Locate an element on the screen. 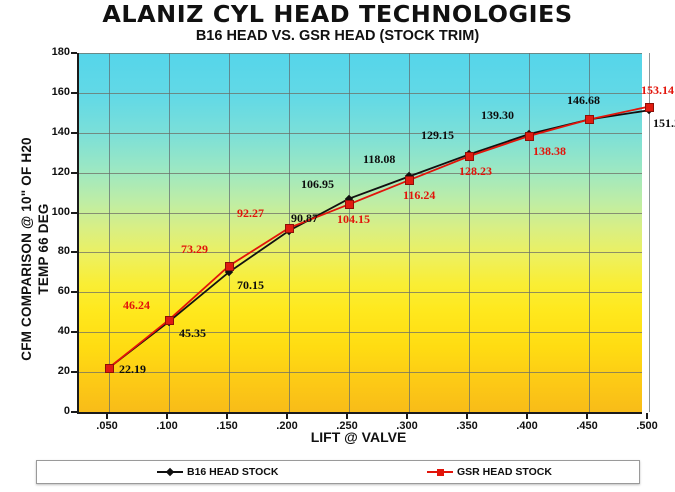  chart-legend: B16 HEAD STOCK GSR HEAD STOCK is located at coordinates (338, 472).